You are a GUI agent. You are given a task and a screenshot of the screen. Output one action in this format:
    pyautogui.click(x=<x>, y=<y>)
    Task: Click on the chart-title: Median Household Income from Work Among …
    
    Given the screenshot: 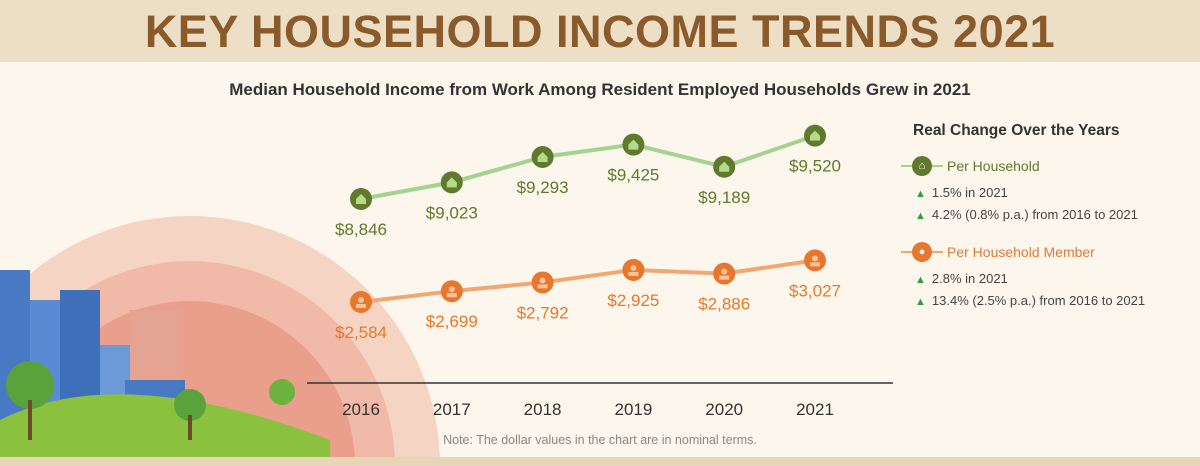 What is the action you would take?
    pyautogui.click(x=600, y=89)
    